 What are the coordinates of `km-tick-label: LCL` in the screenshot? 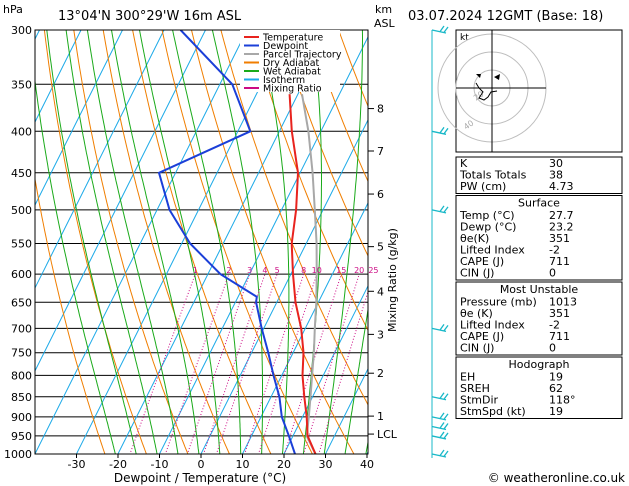 It's located at (387, 434).